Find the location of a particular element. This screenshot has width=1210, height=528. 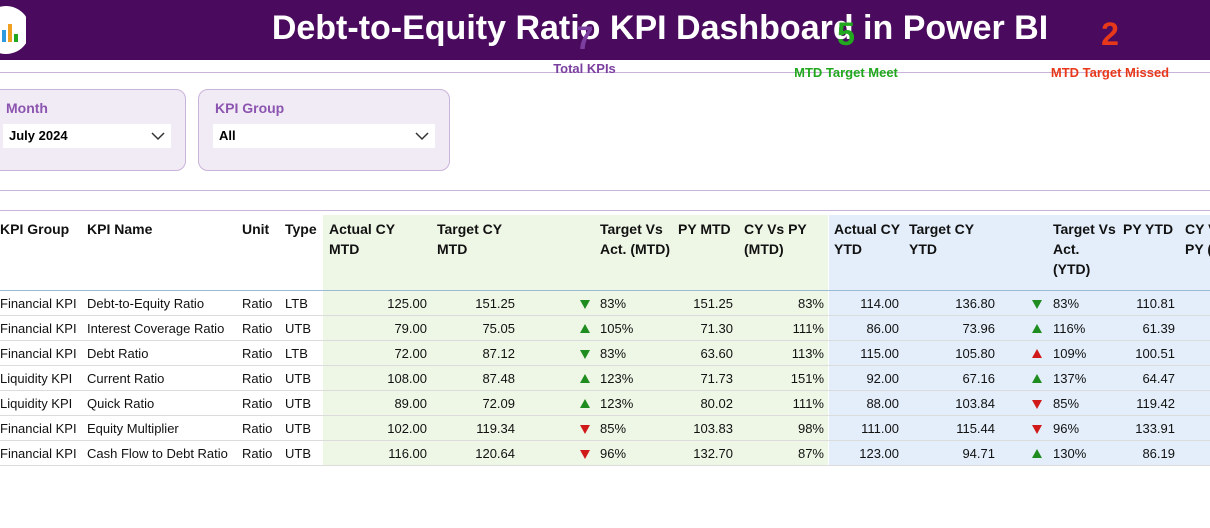

slicer-dropdown: All is located at coordinates (324, 136).